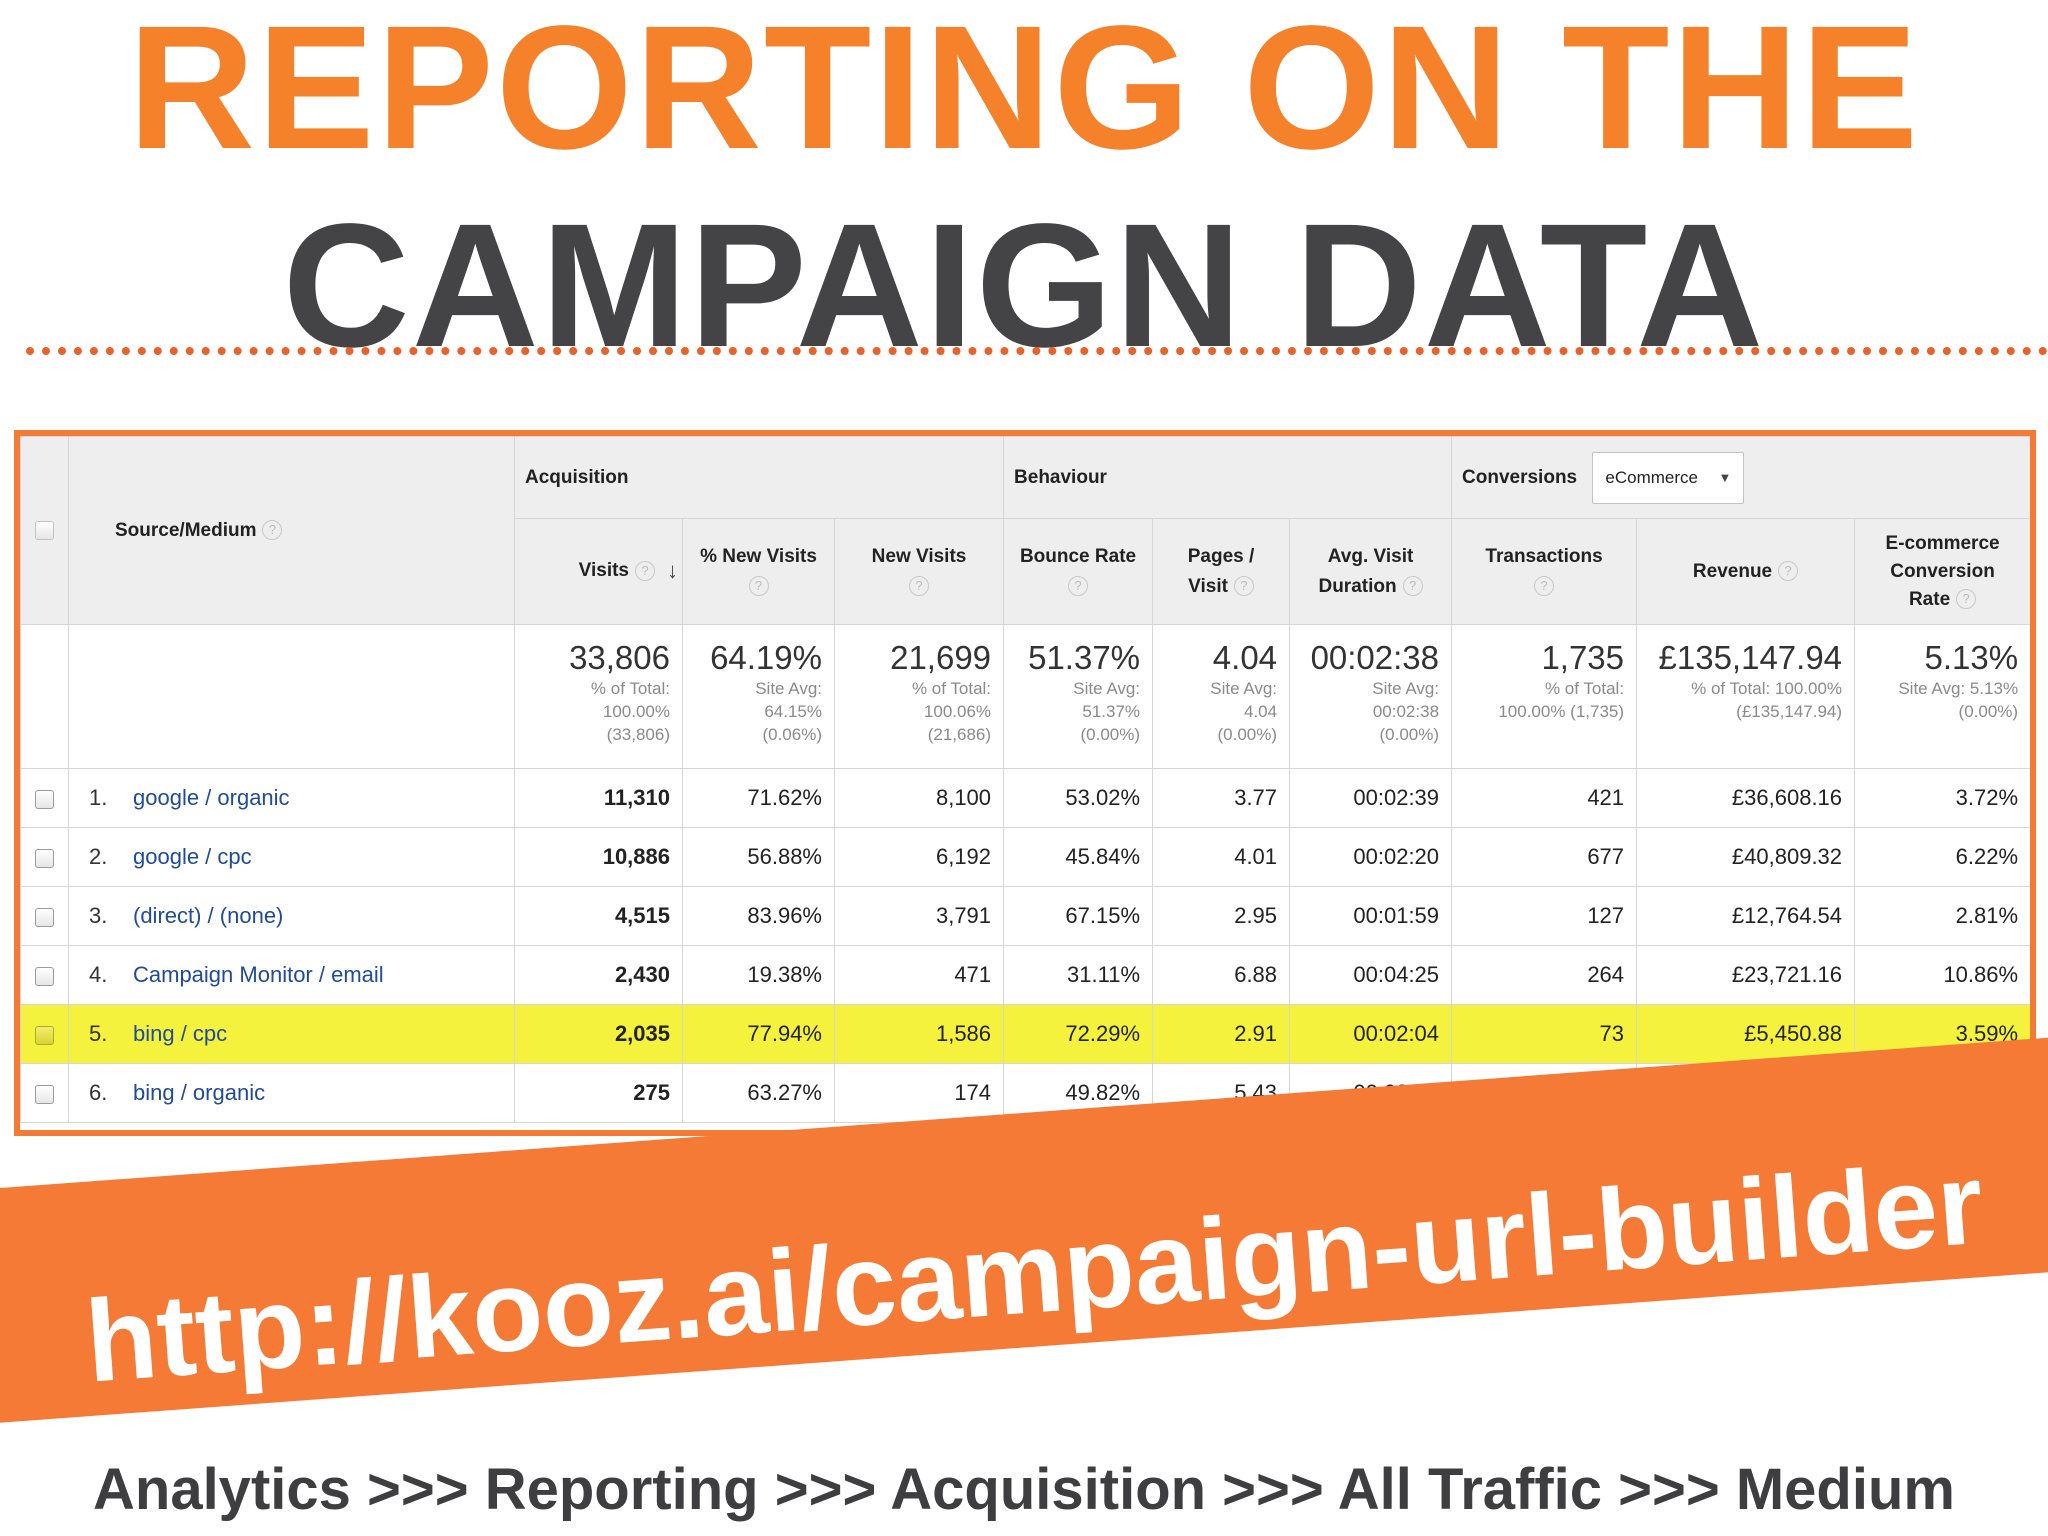 The width and height of the screenshot is (2048, 1536). What do you see at coordinates (598, 571) in the screenshot?
I see `column-header-visits: Visits? ↓` at bounding box center [598, 571].